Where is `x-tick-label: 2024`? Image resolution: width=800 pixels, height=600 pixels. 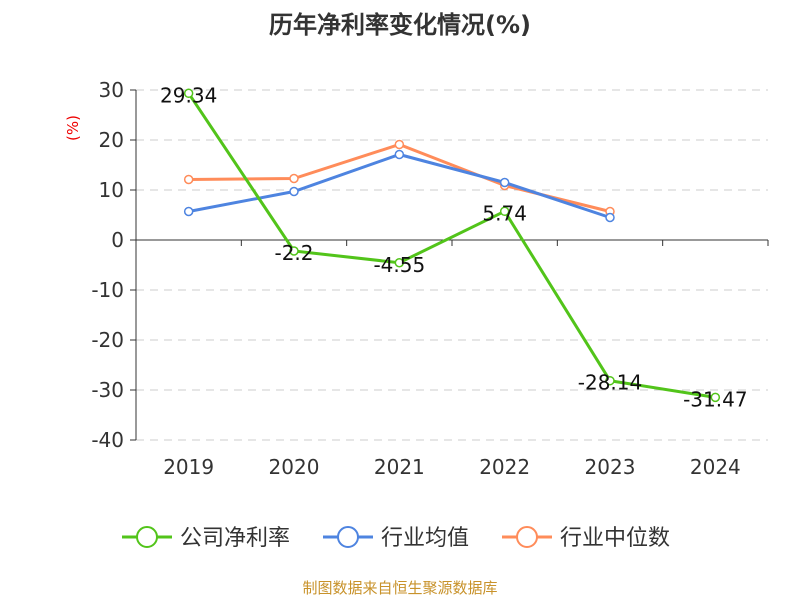 x-tick-label: 2024 is located at coordinates (715, 467).